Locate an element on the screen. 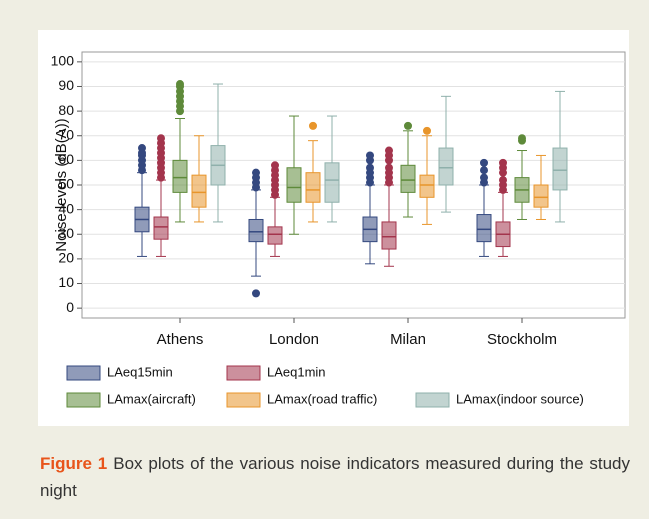 The width and height of the screenshot is (649, 519). y-tick-label: 0 is located at coordinates (70, 307).